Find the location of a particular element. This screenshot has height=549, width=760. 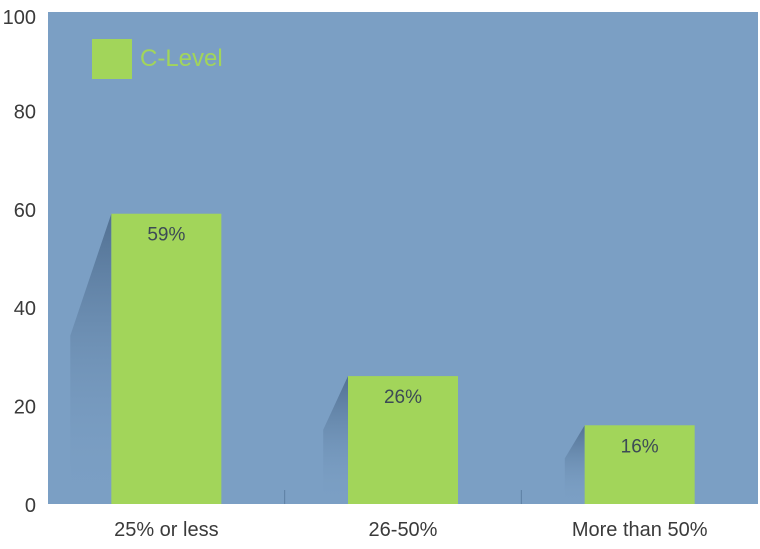

legend-label: C-Level is located at coordinates (181, 58).